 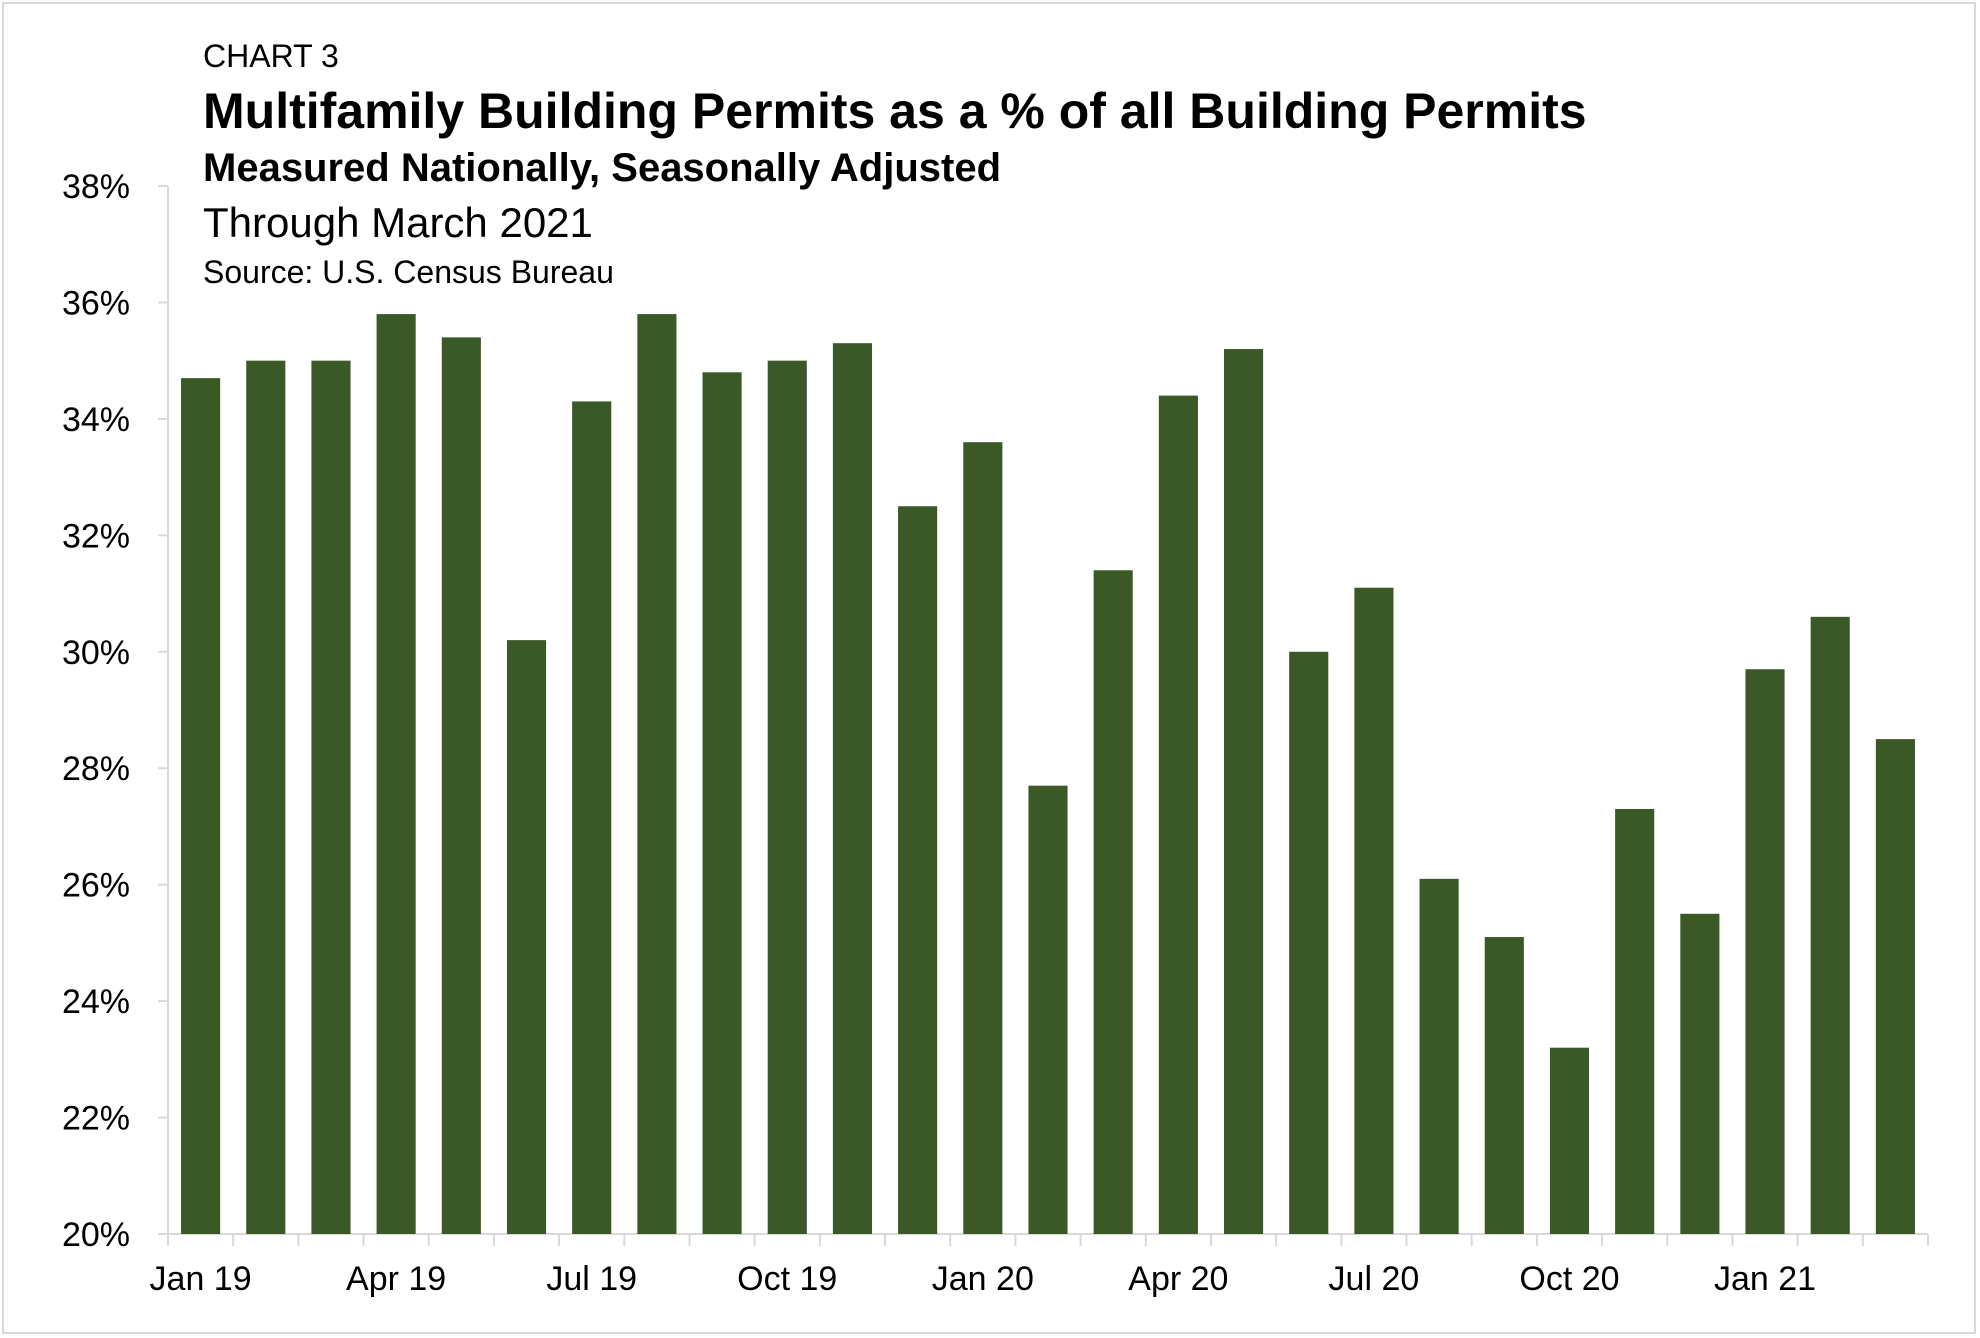 I want to click on y-tick-label: 28%, so click(x=96, y=769).